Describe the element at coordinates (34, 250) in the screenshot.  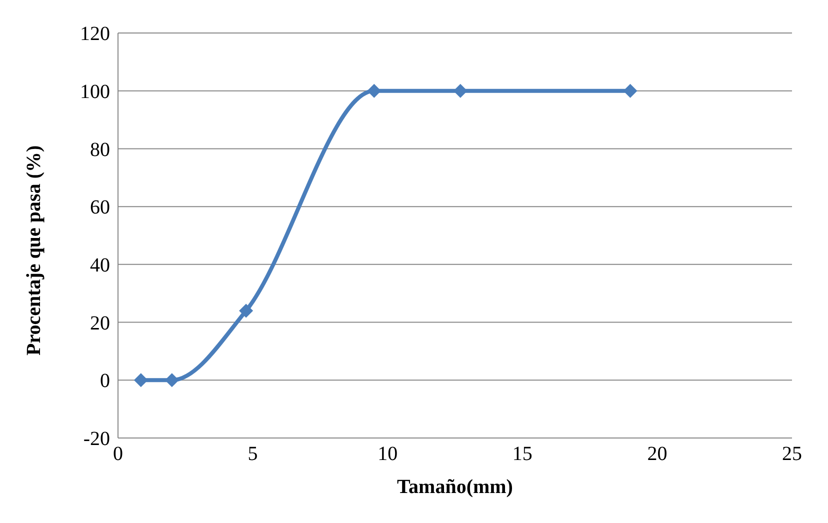
I see `y-axis-title: Procentaje que pasa (%)` at that location.